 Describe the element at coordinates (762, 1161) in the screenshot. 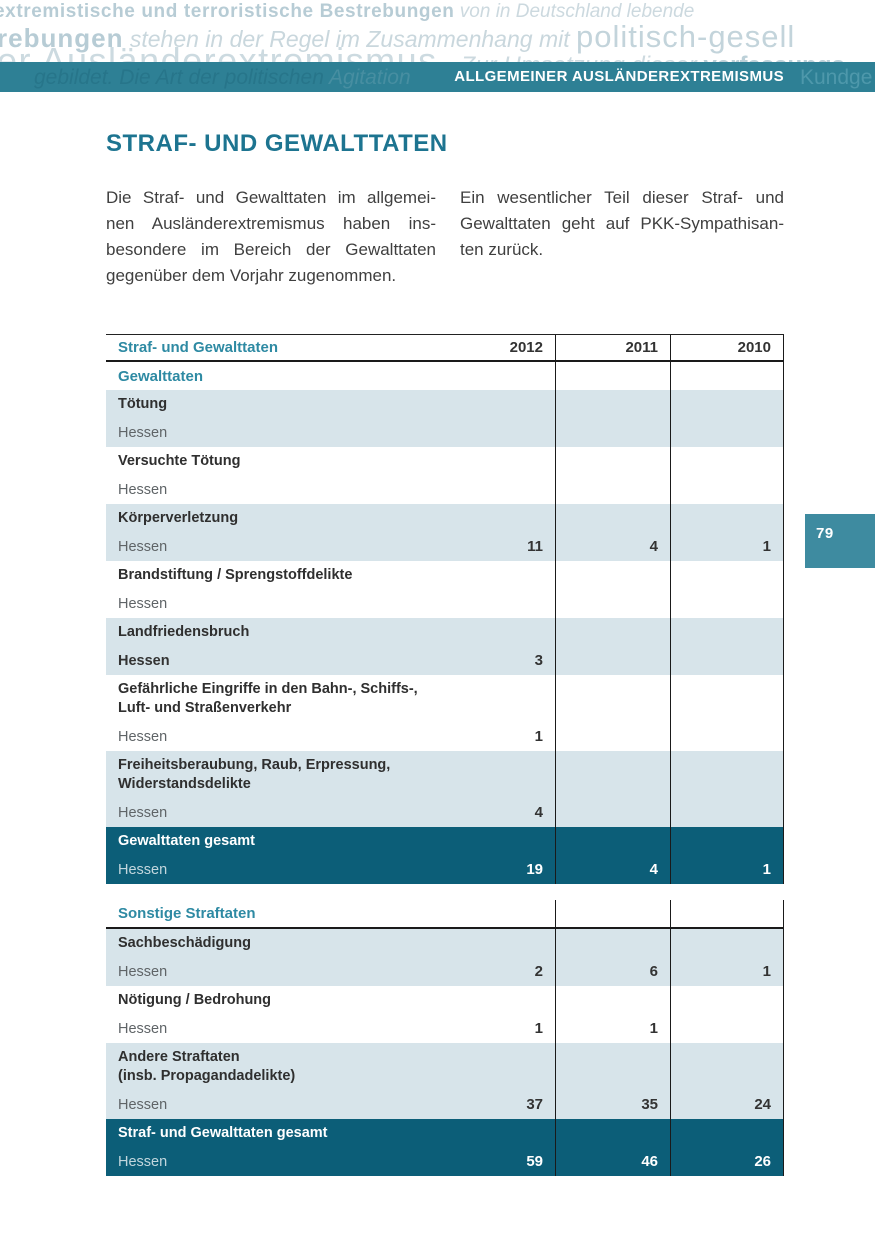

I see `value-2010: 26` at that location.